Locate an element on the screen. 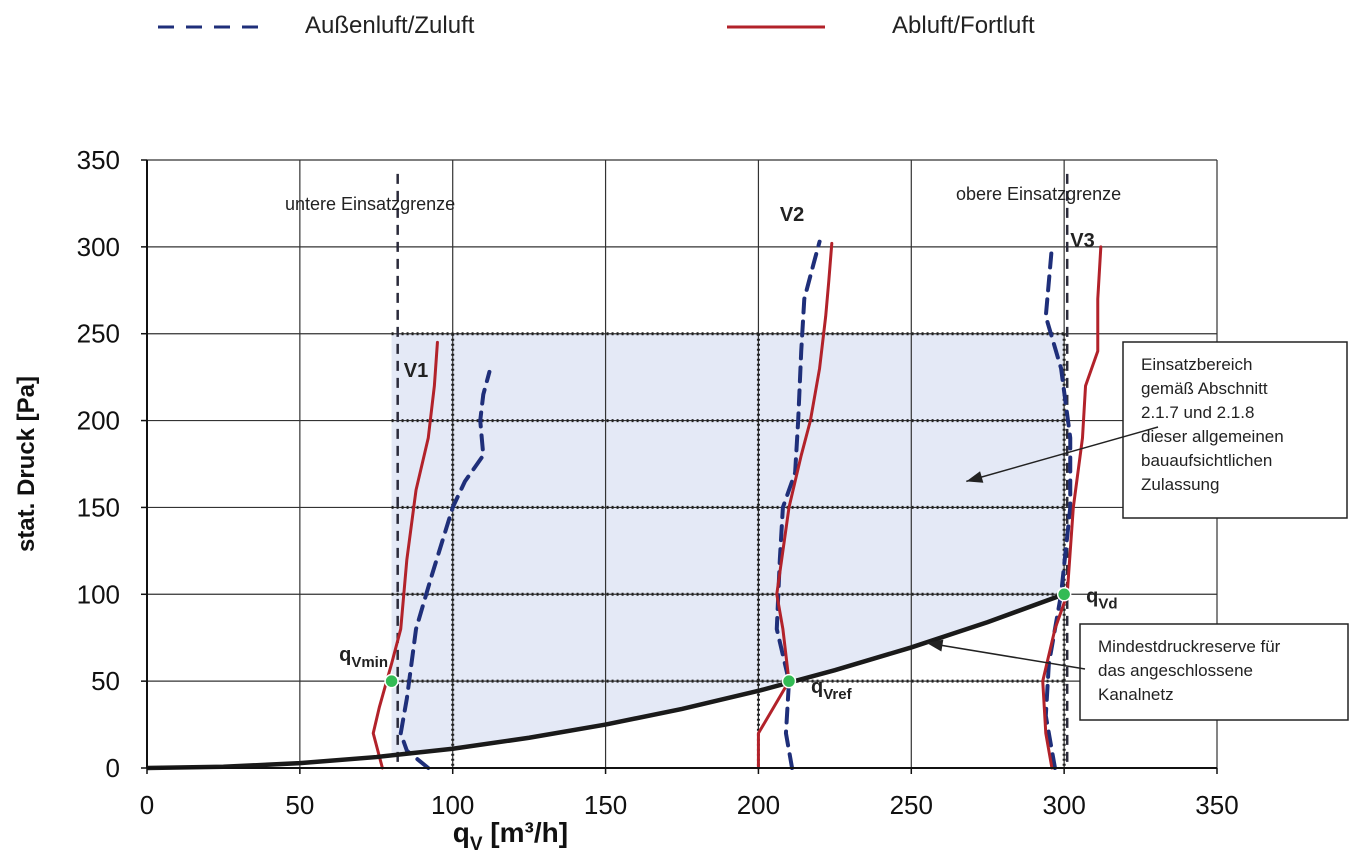 The image size is (1360, 850). point-label-sub: Vmin is located at coordinates (369, 662).